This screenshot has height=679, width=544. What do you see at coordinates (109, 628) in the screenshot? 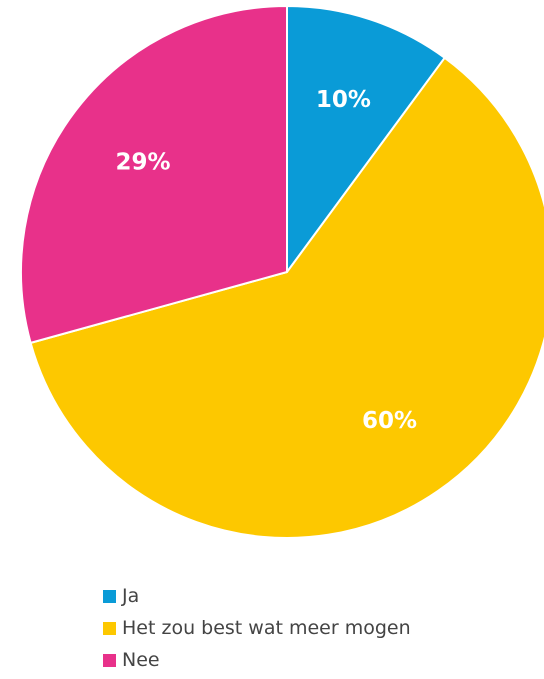
I see `legend-swatch-het-zou-best-wat-meer-mogen` at bounding box center [109, 628].